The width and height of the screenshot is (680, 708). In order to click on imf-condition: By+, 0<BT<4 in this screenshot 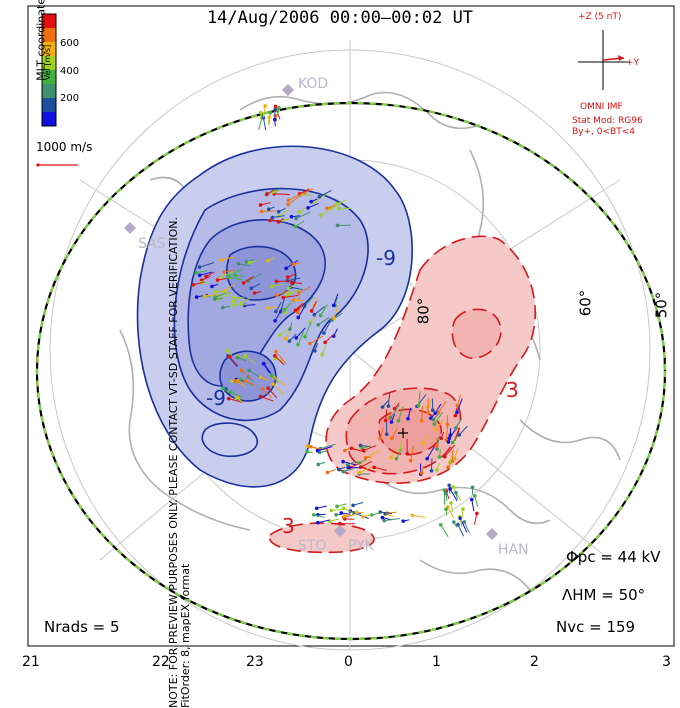, I will do `click(603, 132)`.